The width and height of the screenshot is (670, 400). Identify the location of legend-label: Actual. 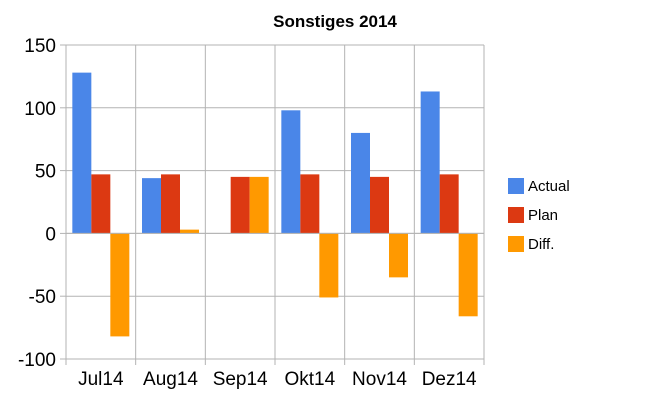
(549, 186).